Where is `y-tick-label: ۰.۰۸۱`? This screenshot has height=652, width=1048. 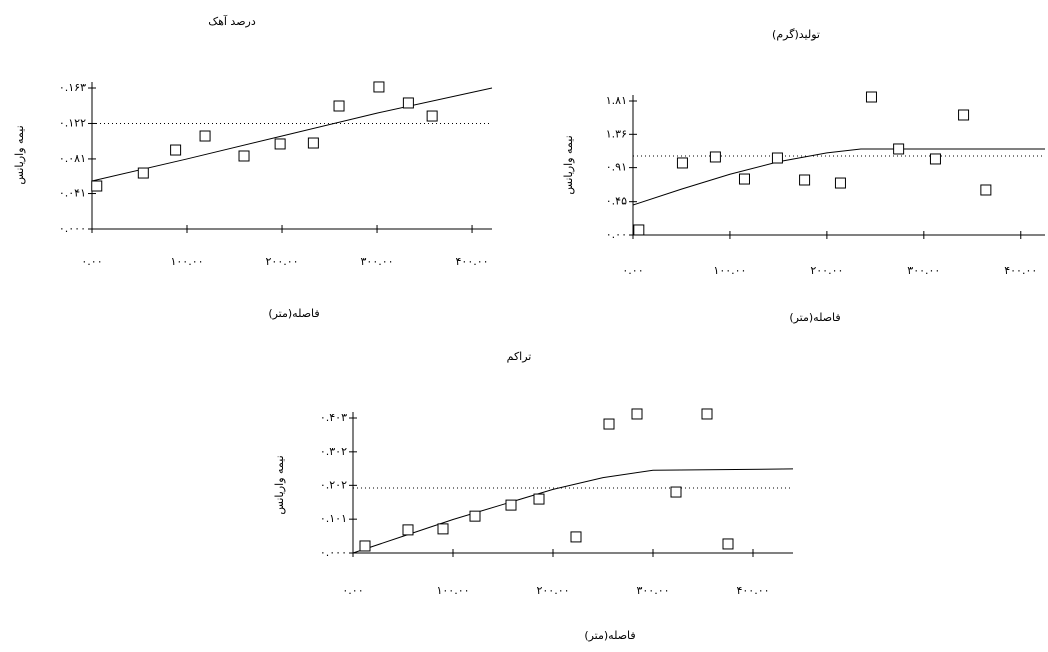 y-tick-label: ۰.۰۸۱ is located at coordinates (72, 158).